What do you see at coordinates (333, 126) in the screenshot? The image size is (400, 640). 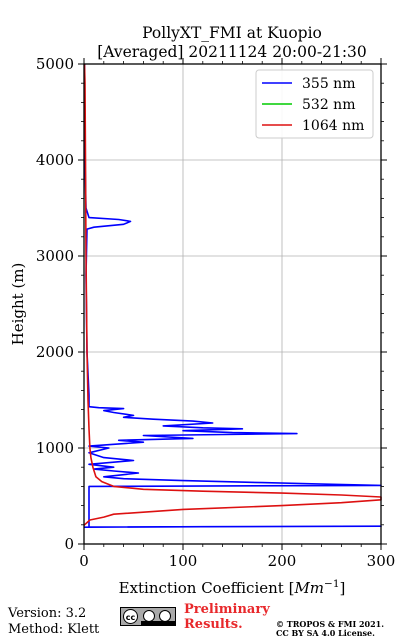 I see `legend-label-1064: 1064 nm` at bounding box center [333, 126].